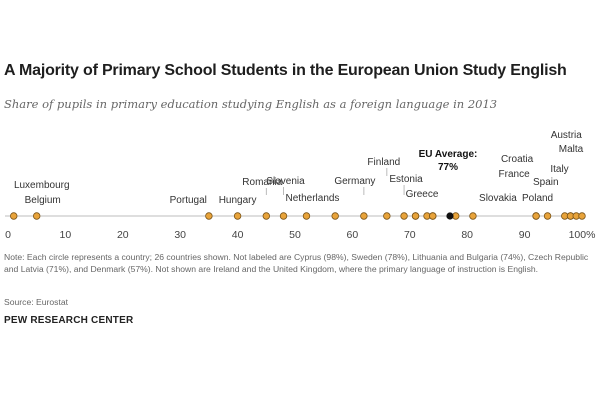 This screenshot has width=600, height=400. I want to click on country-label: Italy, so click(559, 169).